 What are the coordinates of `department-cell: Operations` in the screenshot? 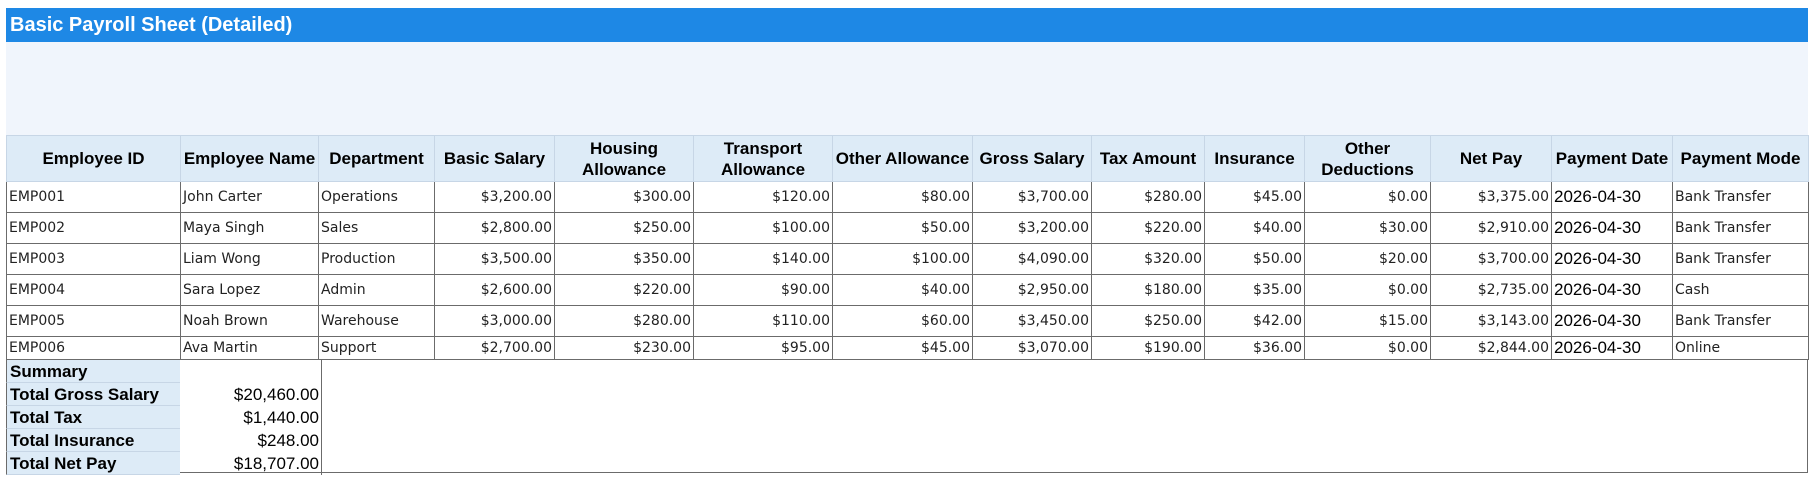 It's located at (376, 197).